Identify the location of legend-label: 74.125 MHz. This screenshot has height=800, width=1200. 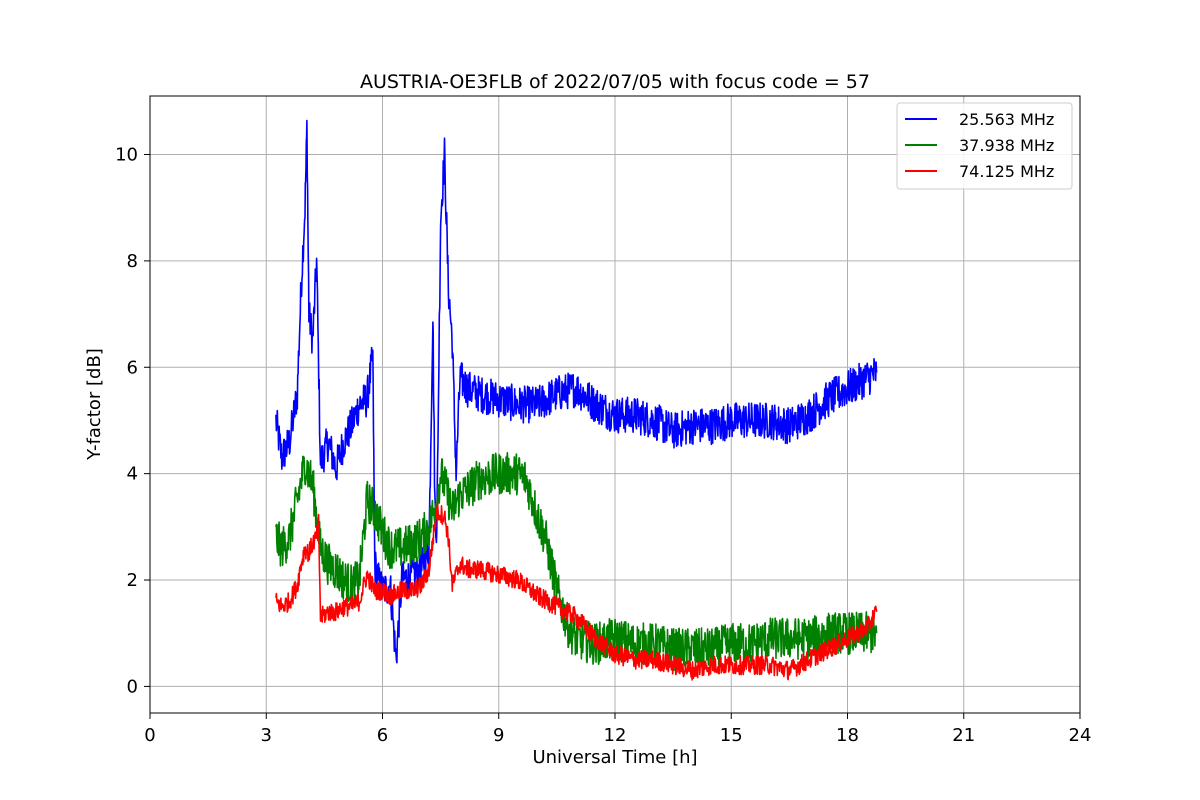
(1006, 171).